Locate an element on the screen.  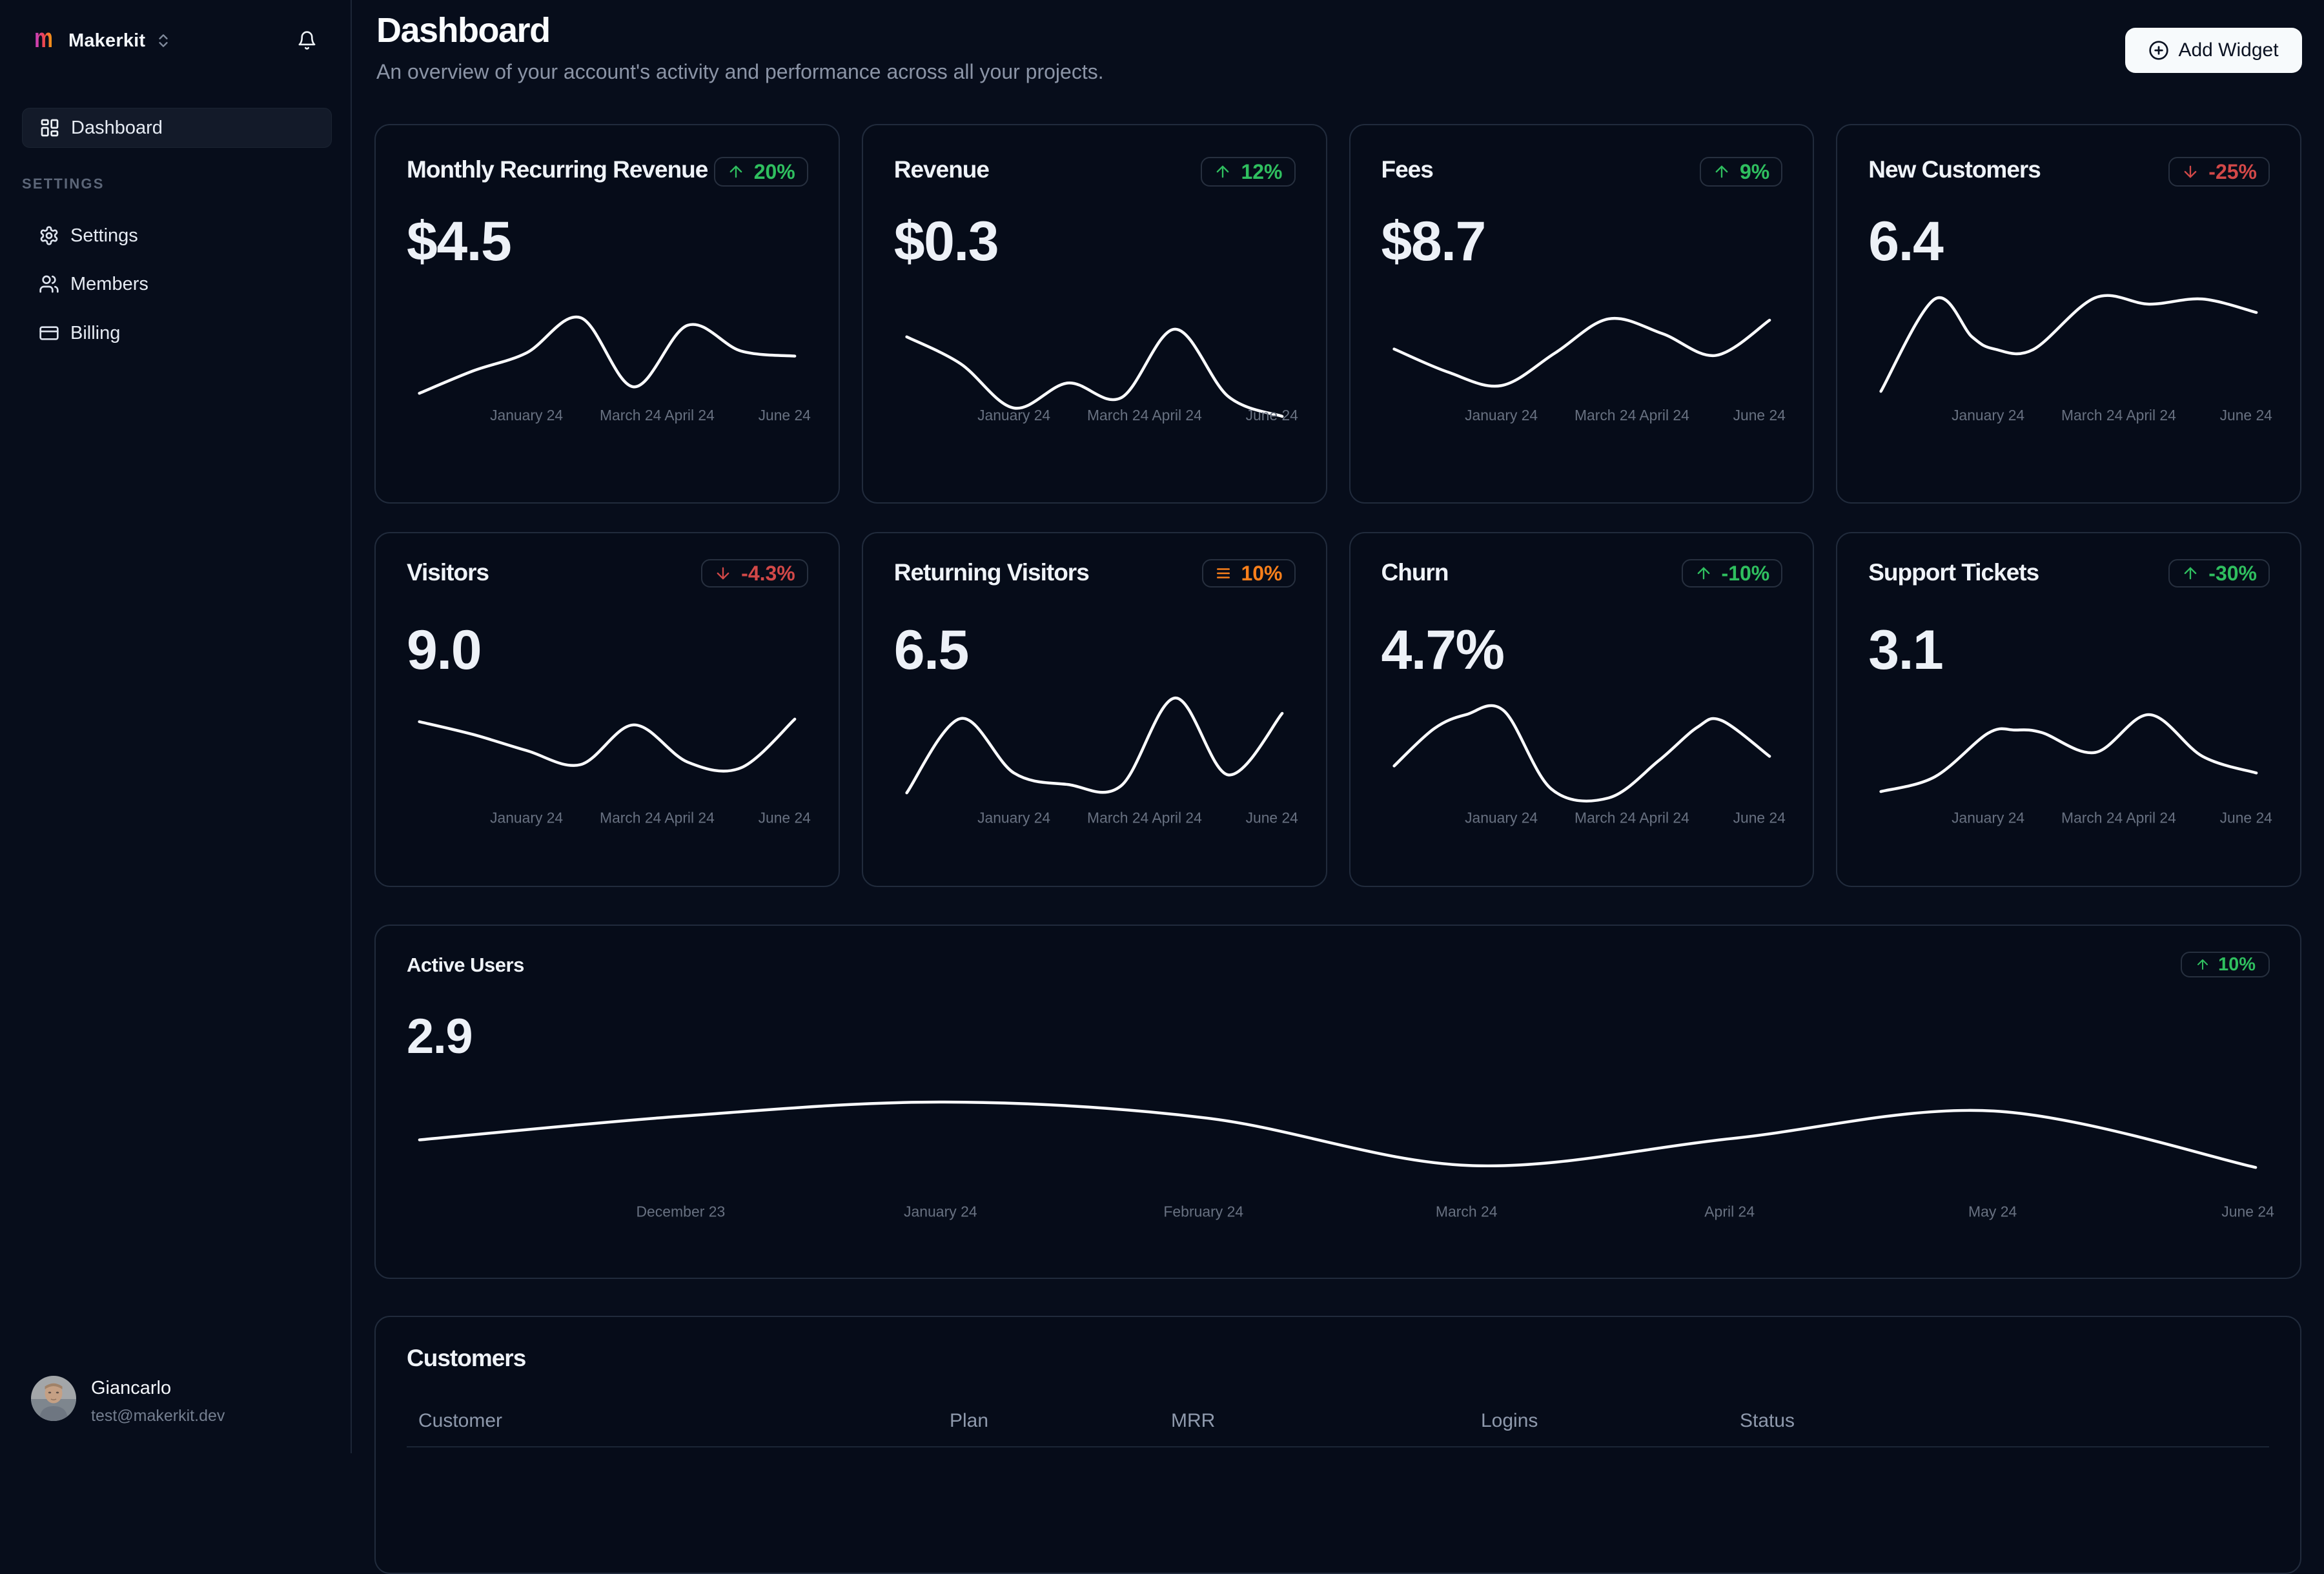
svg-text: December 23 is located at coordinates (680, 1211).